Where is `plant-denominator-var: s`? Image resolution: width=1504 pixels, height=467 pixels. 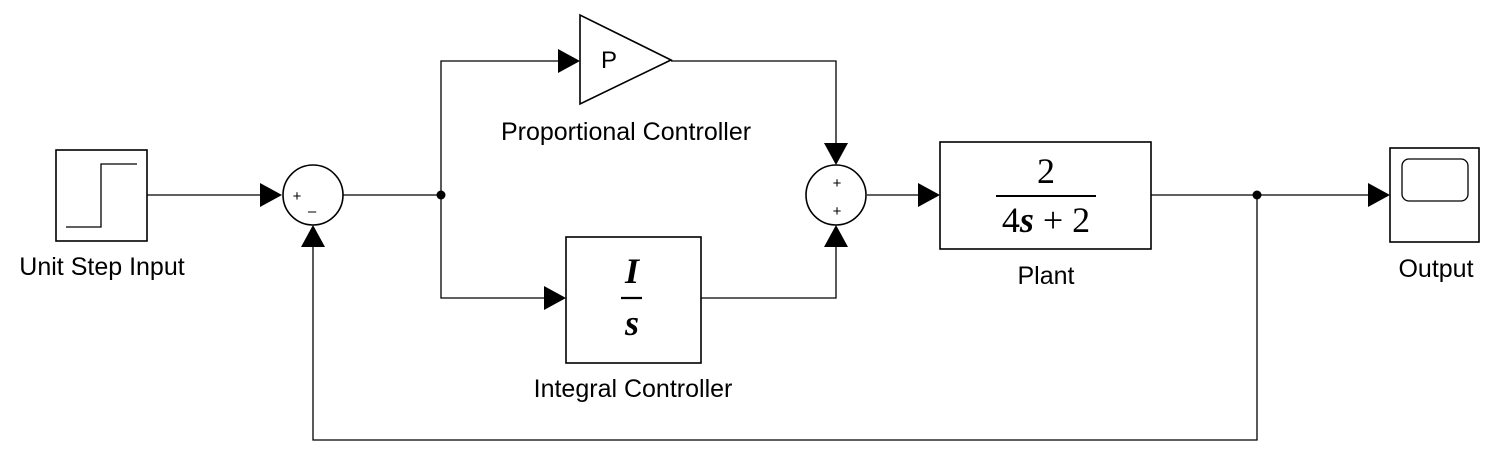
plant-denominator-var: s is located at coordinates (1026, 220).